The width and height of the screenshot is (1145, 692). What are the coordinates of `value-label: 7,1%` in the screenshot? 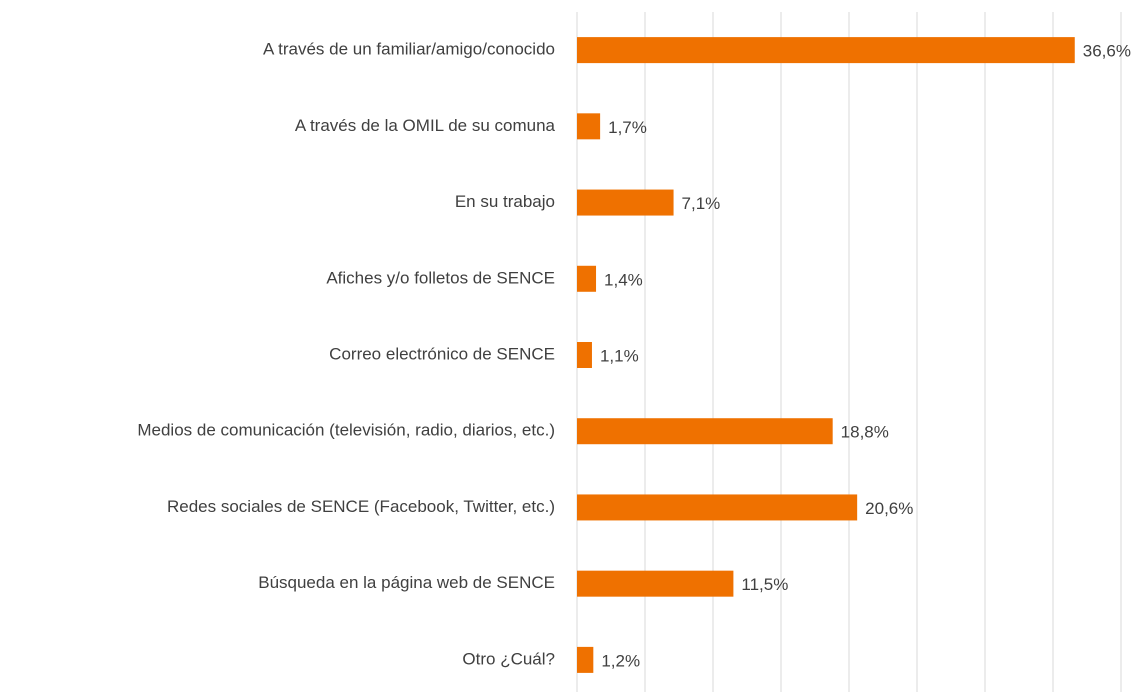 It's located at (701, 203).